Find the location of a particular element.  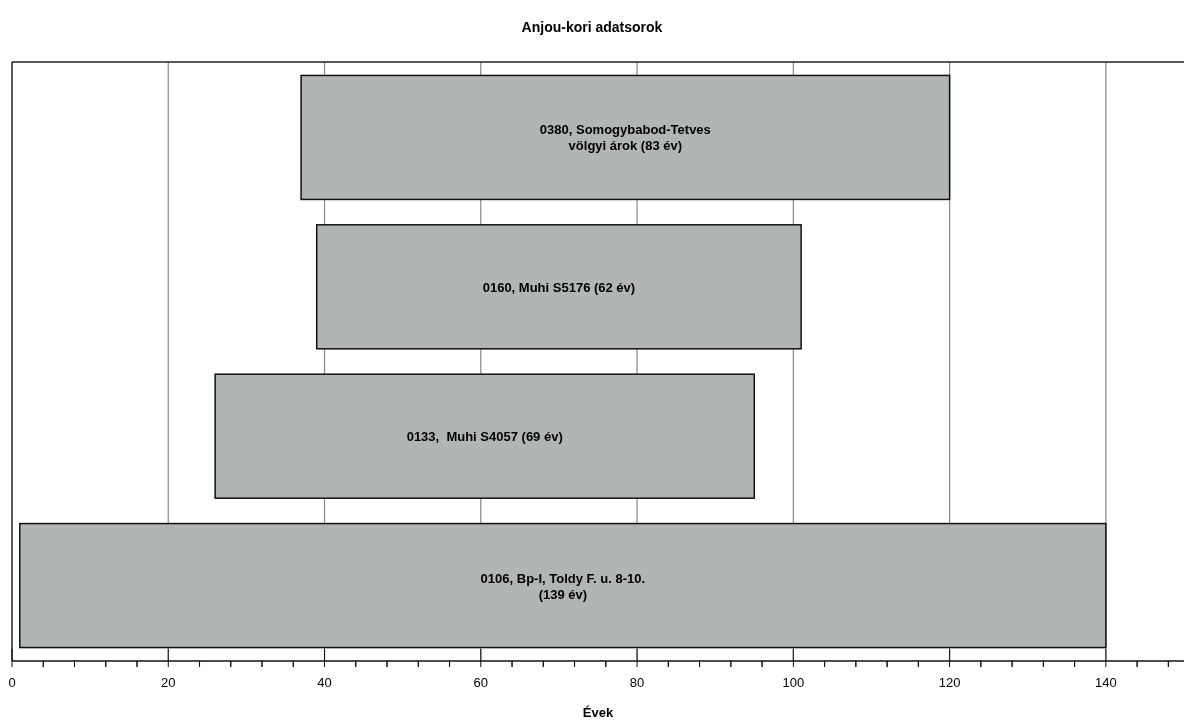

x-tick-label: 80 is located at coordinates (637, 682).